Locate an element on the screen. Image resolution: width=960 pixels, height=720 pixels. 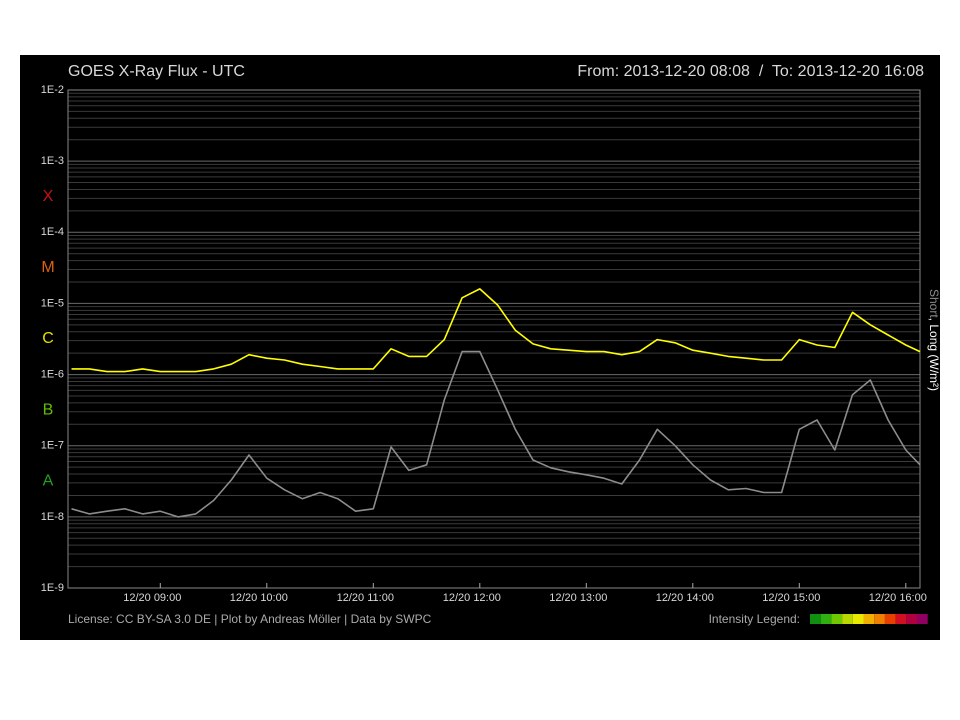
flare-class-label: X is located at coordinates (48, 196).